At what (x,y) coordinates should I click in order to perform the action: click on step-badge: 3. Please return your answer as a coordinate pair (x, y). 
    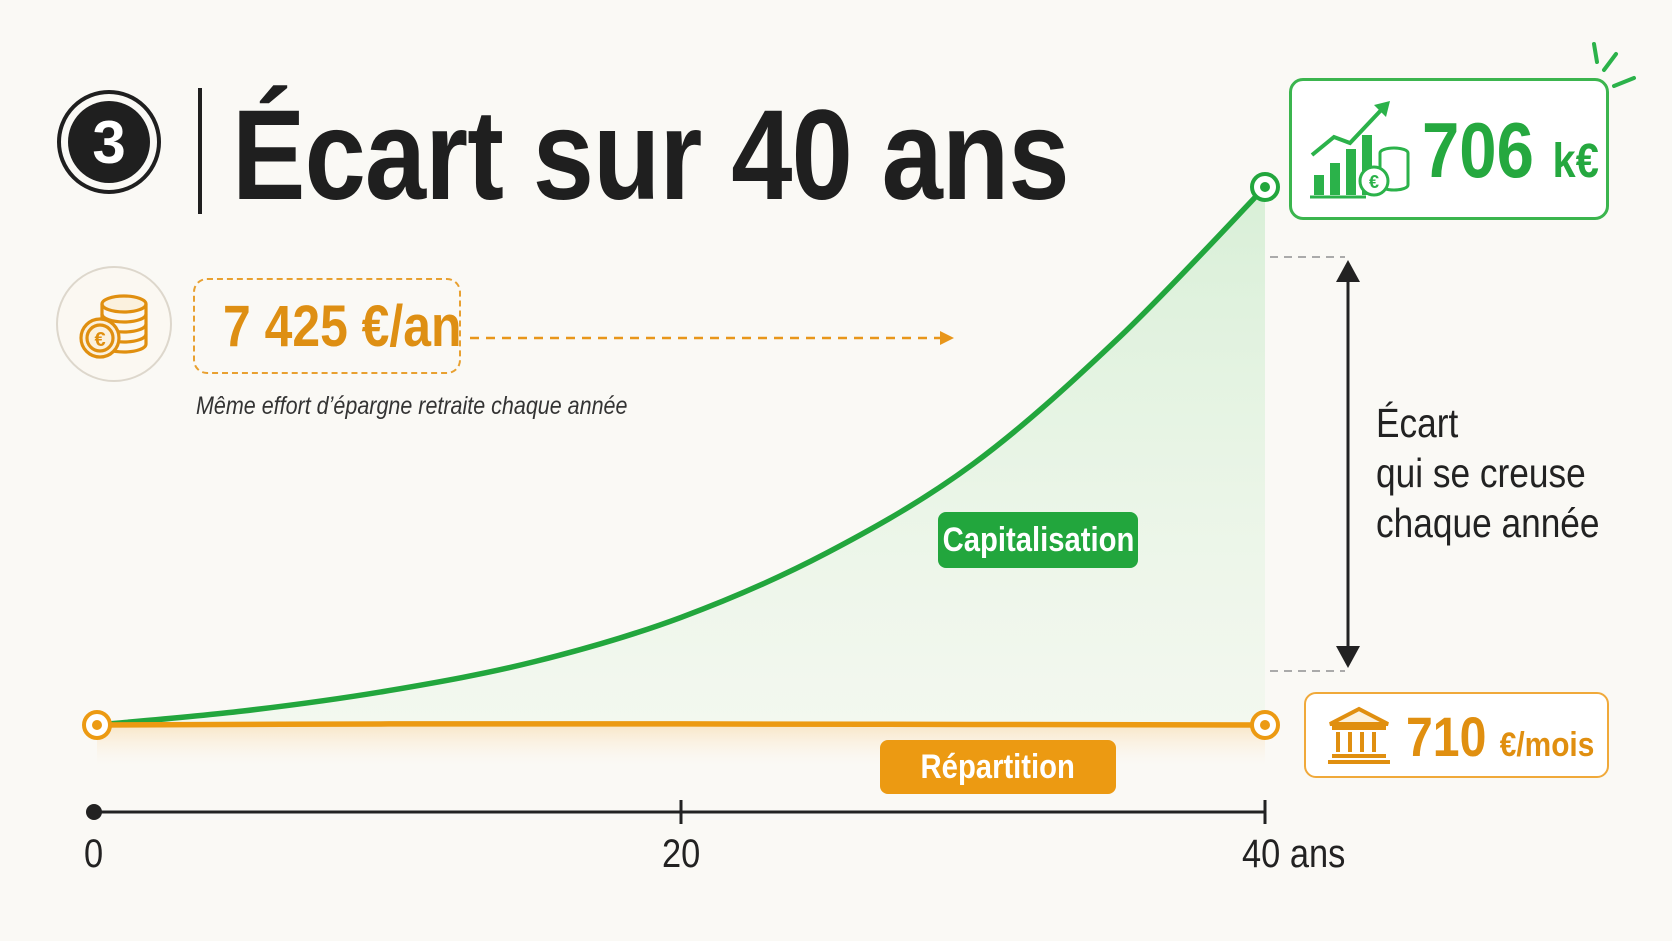
    Looking at the image, I should click on (109, 142).